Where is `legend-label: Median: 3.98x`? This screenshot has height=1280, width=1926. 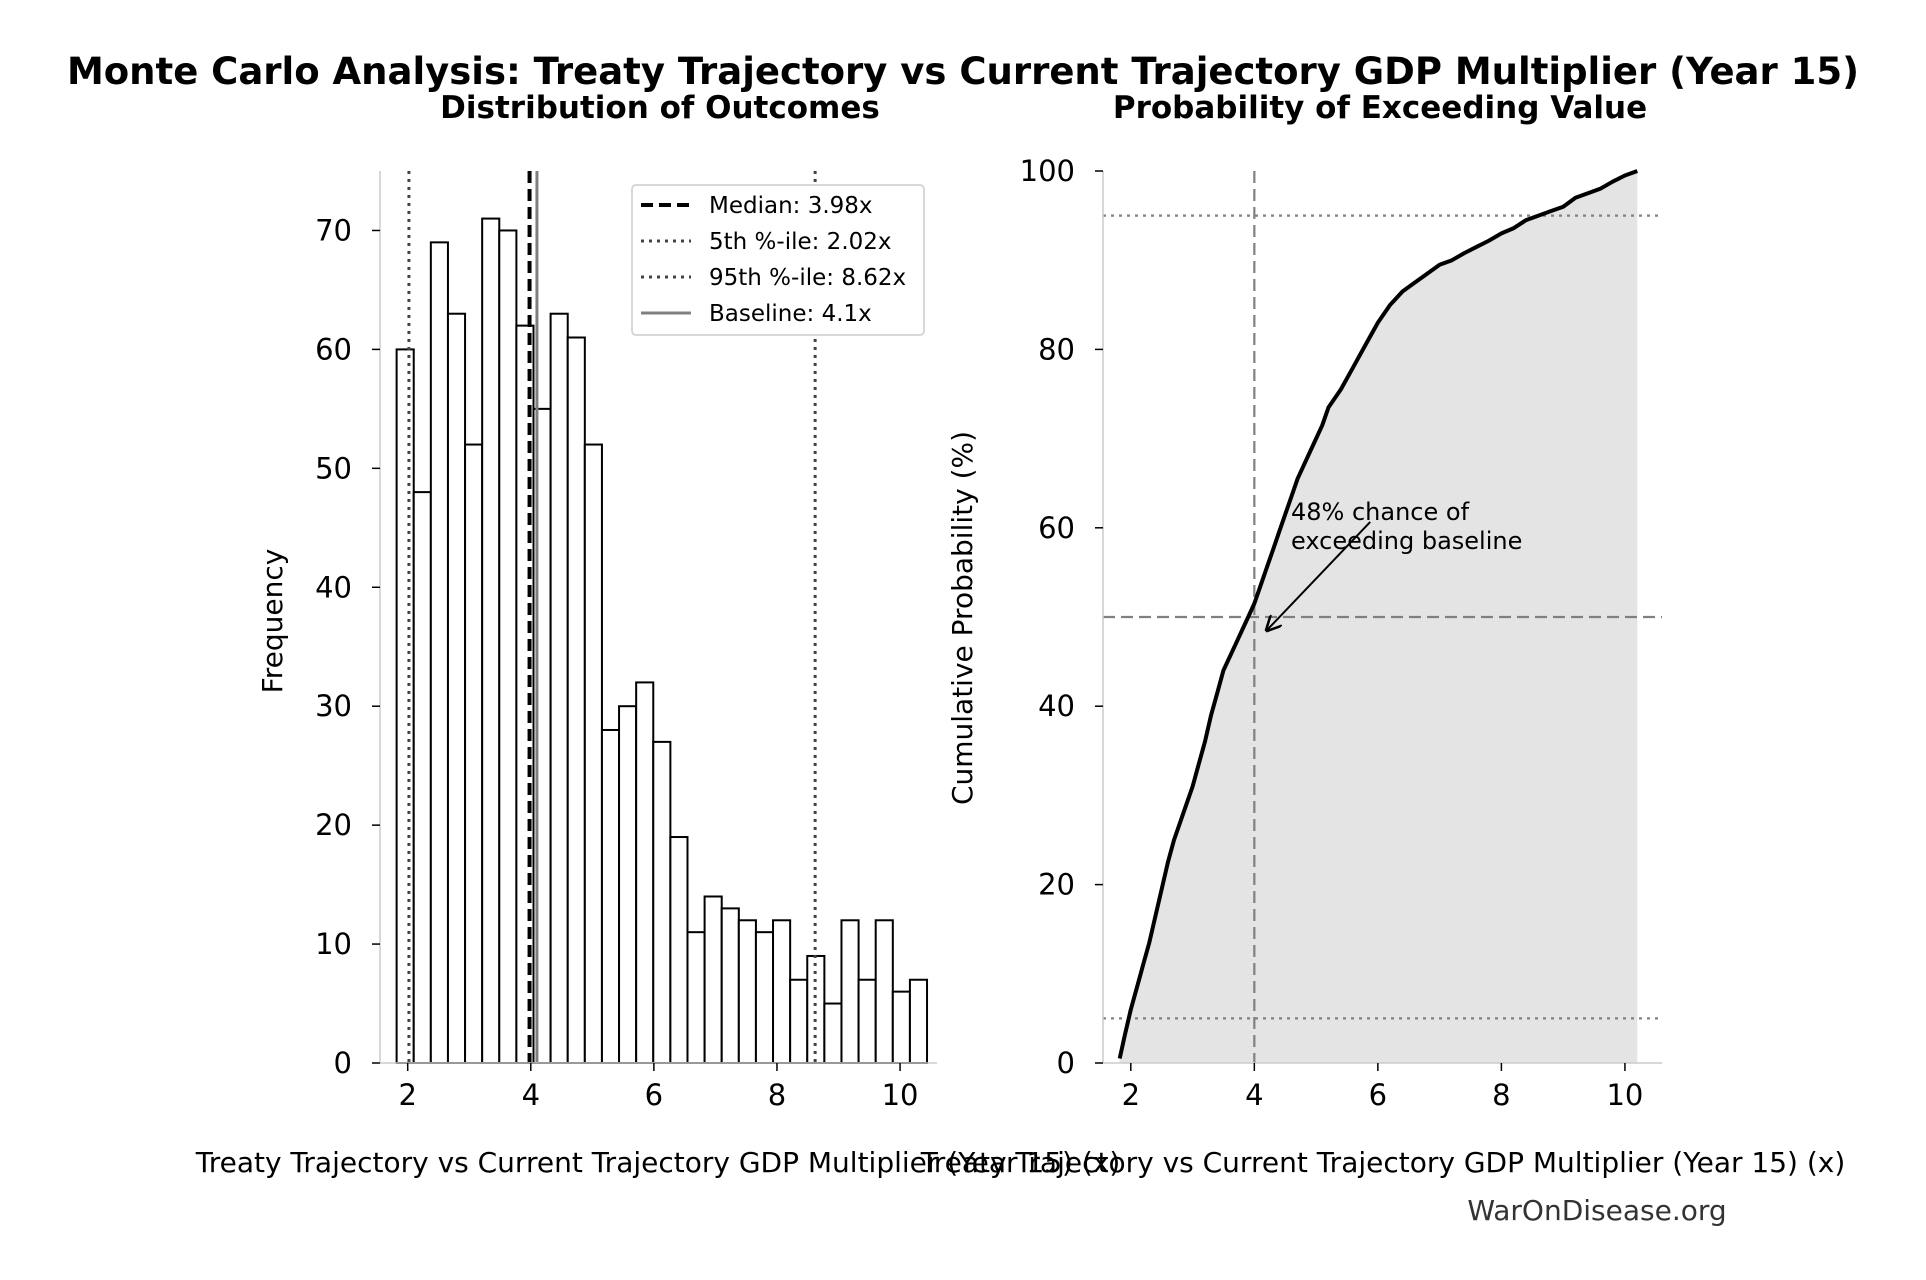 legend-label: Median: 3.98x is located at coordinates (791, 206).